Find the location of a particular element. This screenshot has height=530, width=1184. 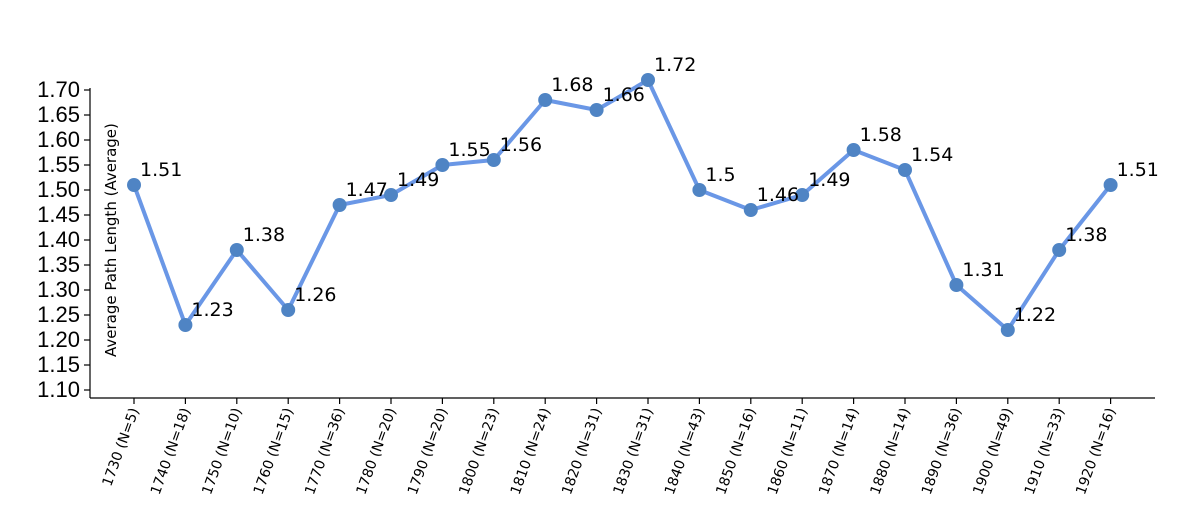

x-tick-label: 1870 (N=14) is located at coordinates (839, 451).